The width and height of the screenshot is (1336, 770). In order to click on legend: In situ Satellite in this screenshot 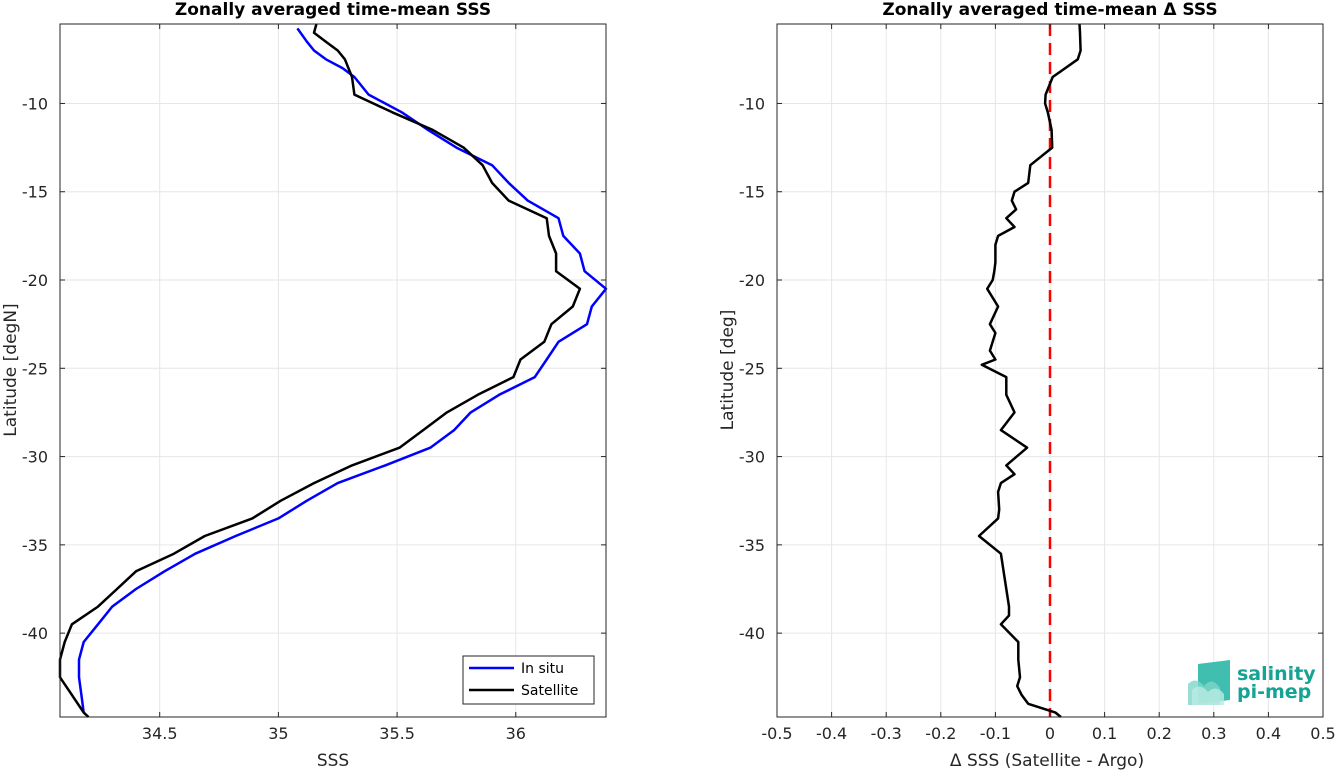, I will do `click(528, 680)`.